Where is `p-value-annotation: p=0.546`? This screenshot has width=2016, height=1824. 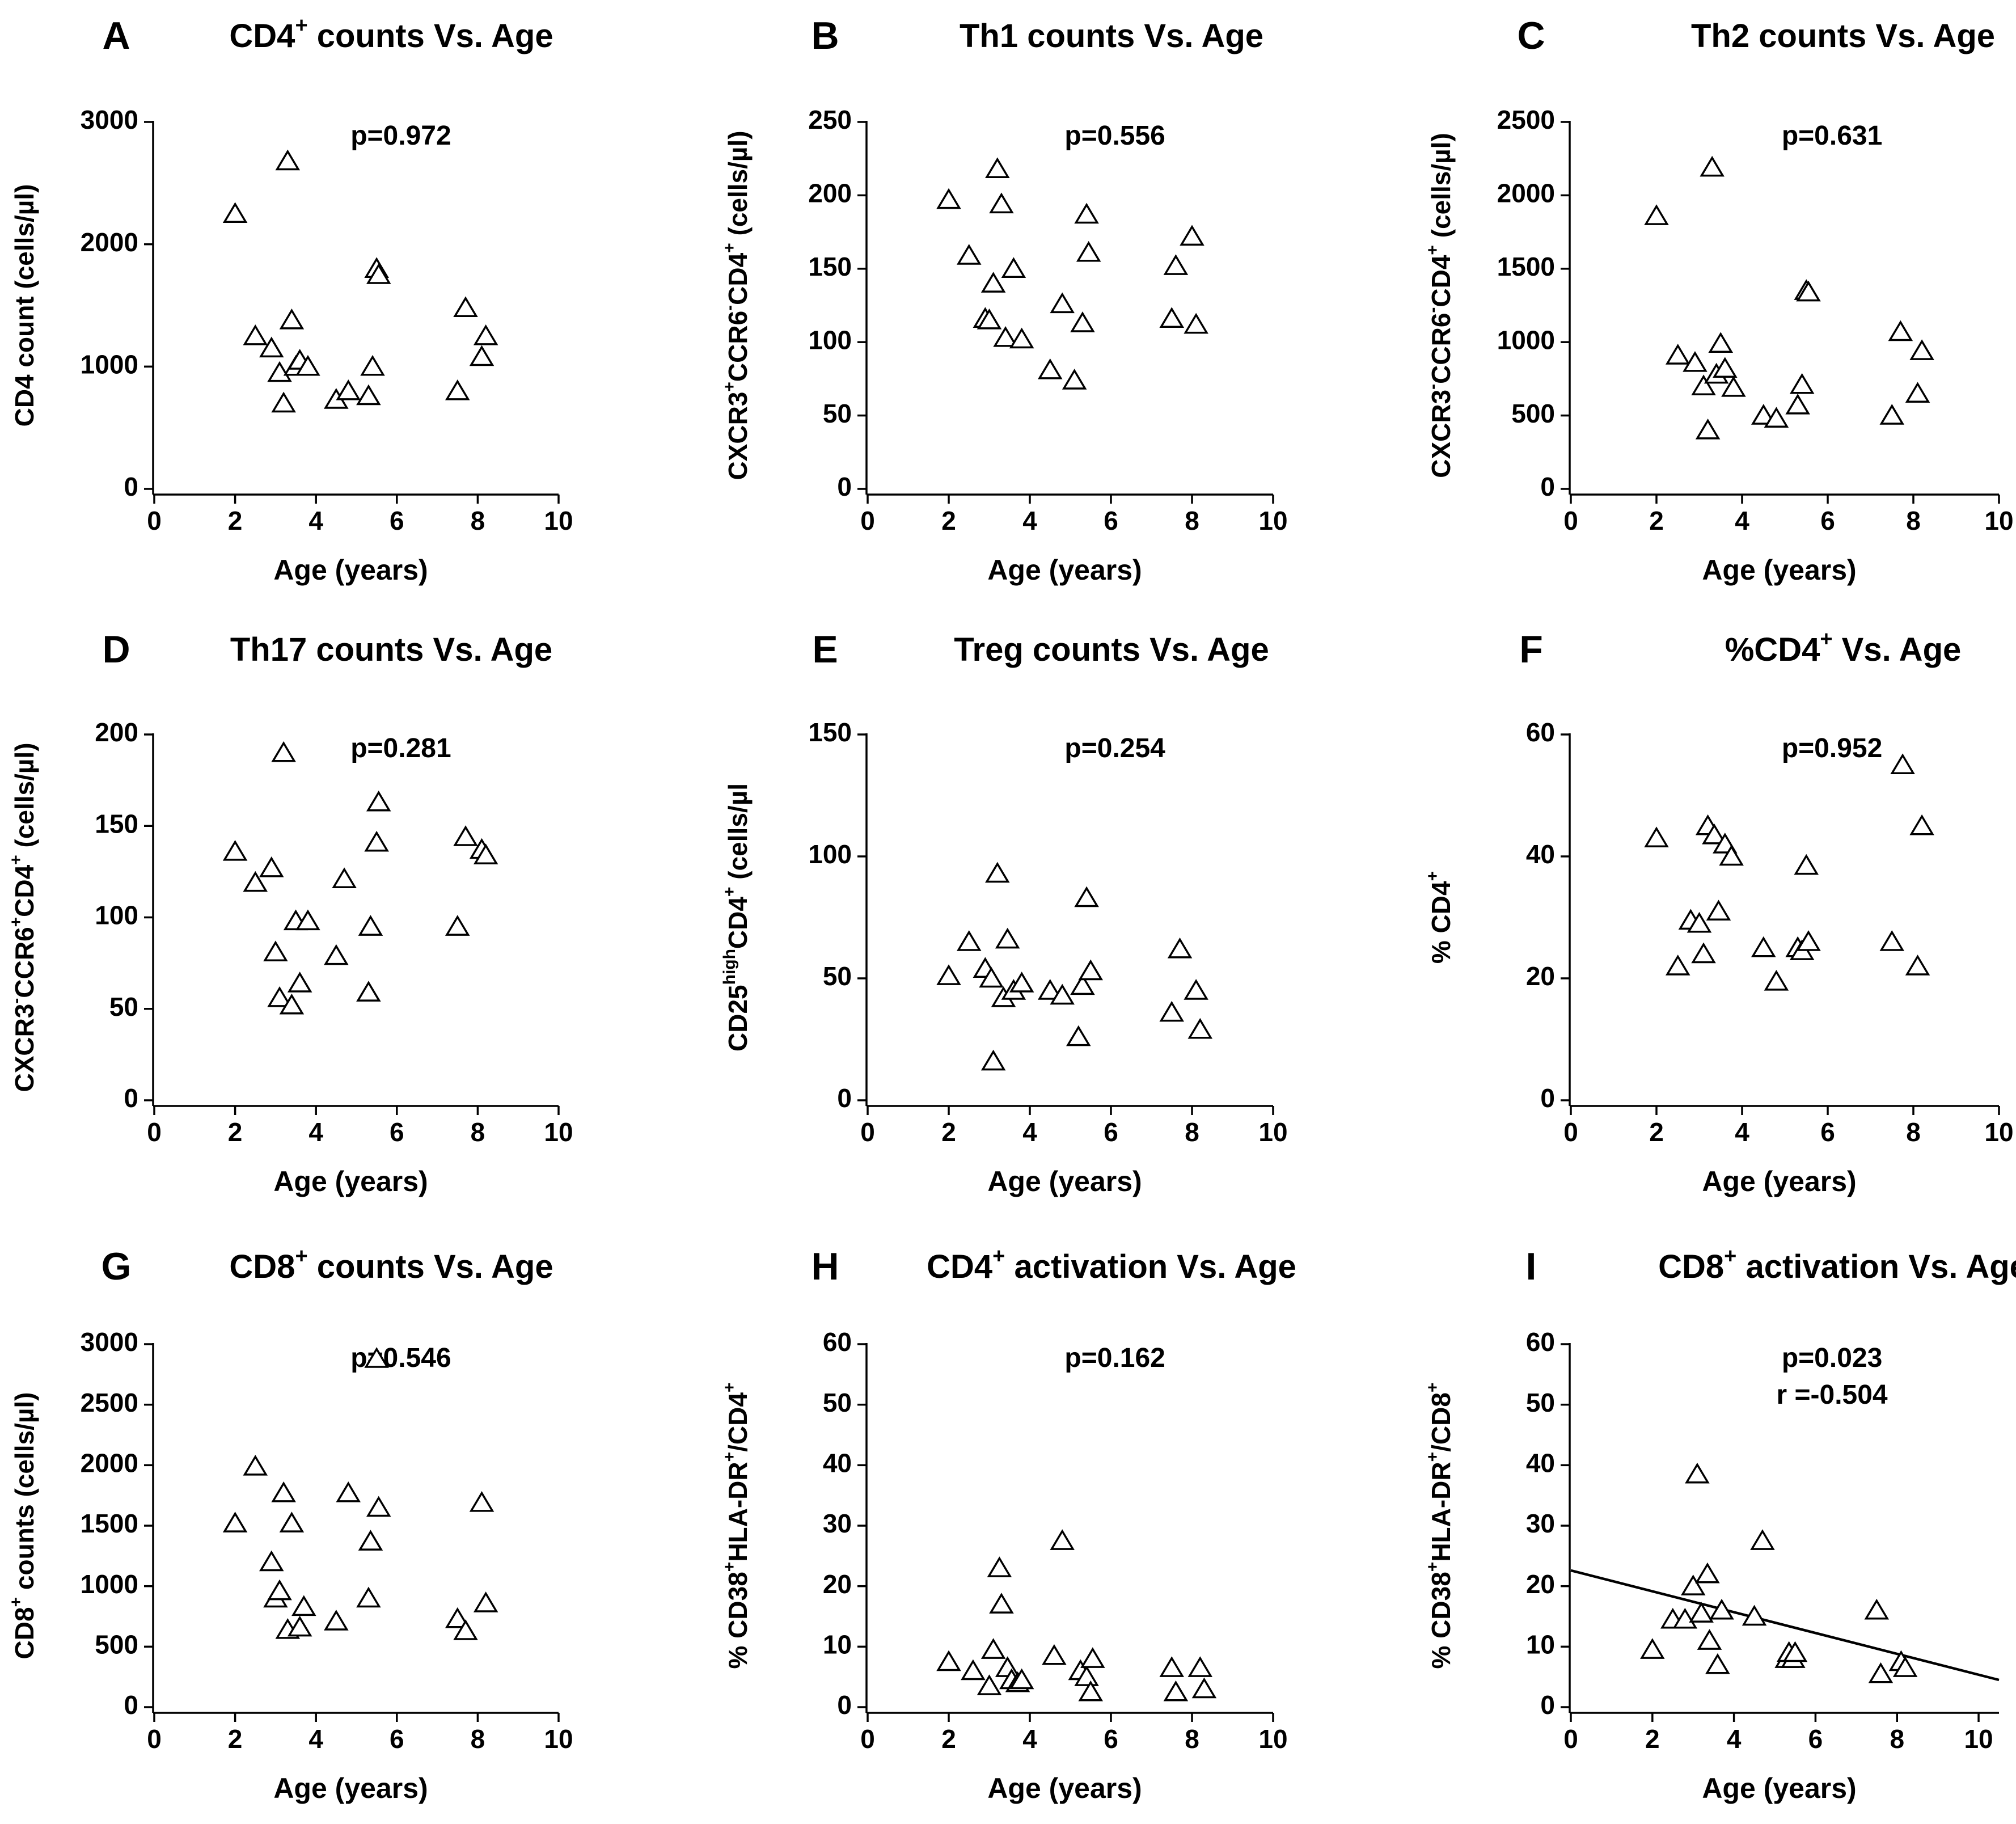 p-value-annotation: p=0.546 is located at coordinates (401, 1358).